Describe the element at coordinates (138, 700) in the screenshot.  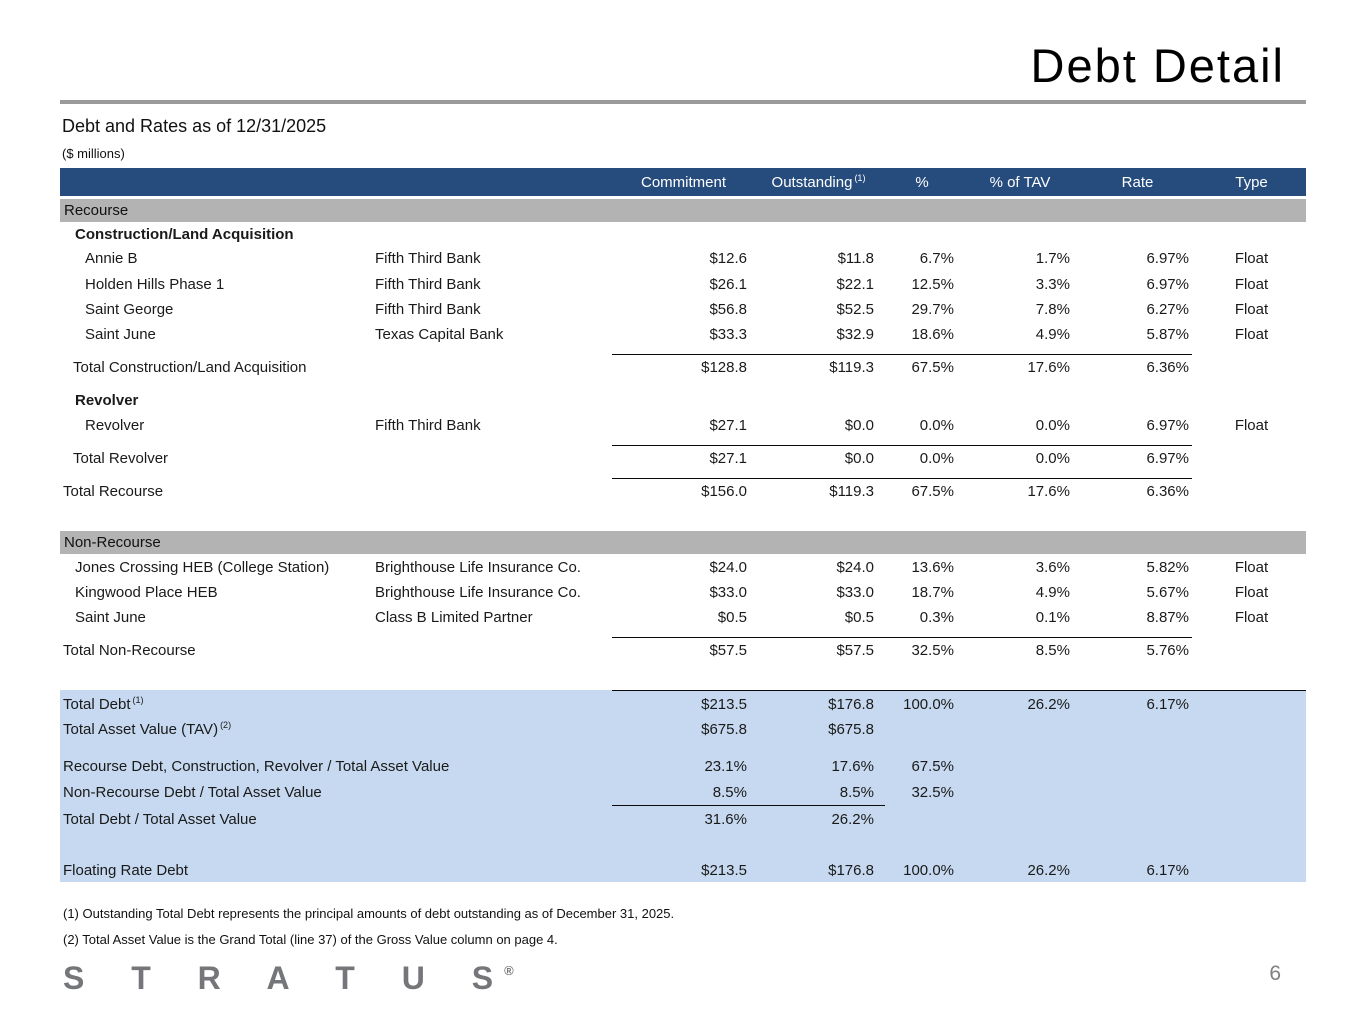
I see `footnote-ref-1: (1)` at that location.